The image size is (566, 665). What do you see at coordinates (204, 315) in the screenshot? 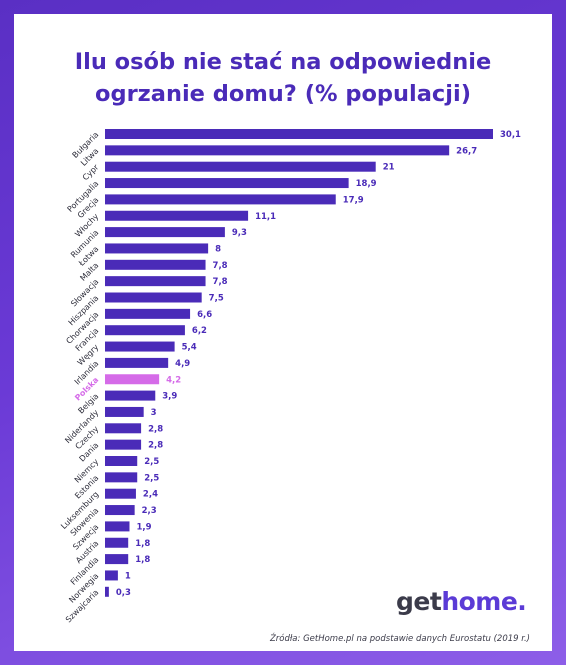
I see `value-label-11: 6,6` at bounding box center [204, 315].